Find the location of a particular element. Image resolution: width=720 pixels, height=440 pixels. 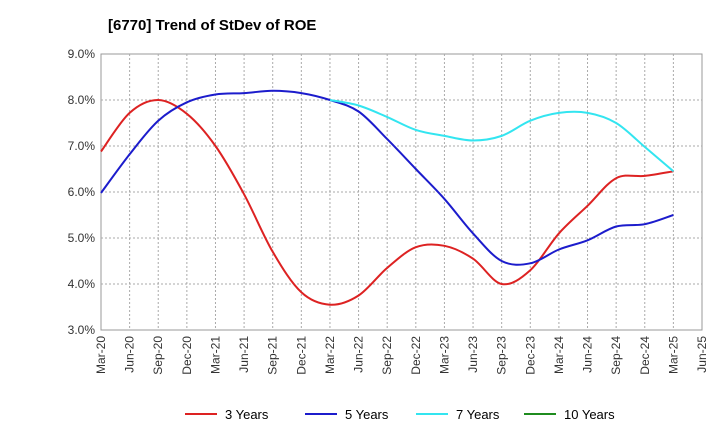

x-tick-label: Sep-22 is located at coordinates (387, 355).